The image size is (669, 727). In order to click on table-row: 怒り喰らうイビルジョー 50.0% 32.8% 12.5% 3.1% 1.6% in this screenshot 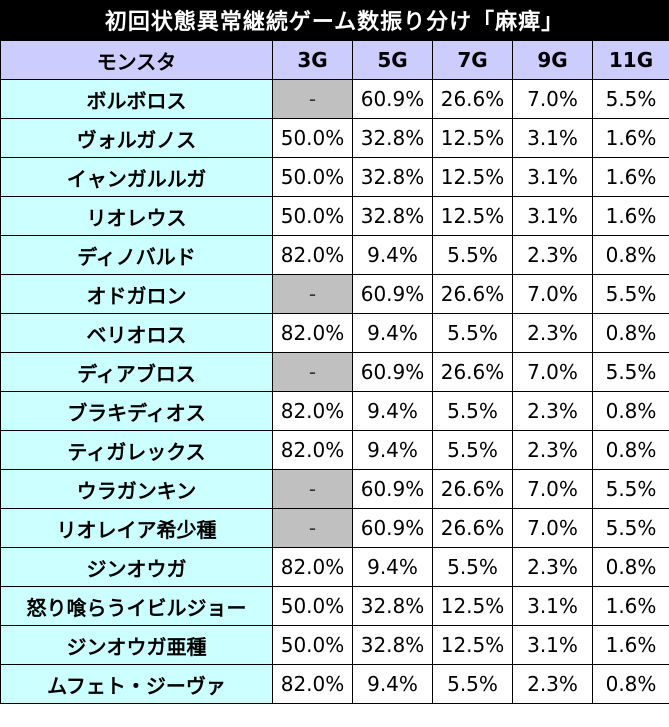, I will do `click(334, 606)`.